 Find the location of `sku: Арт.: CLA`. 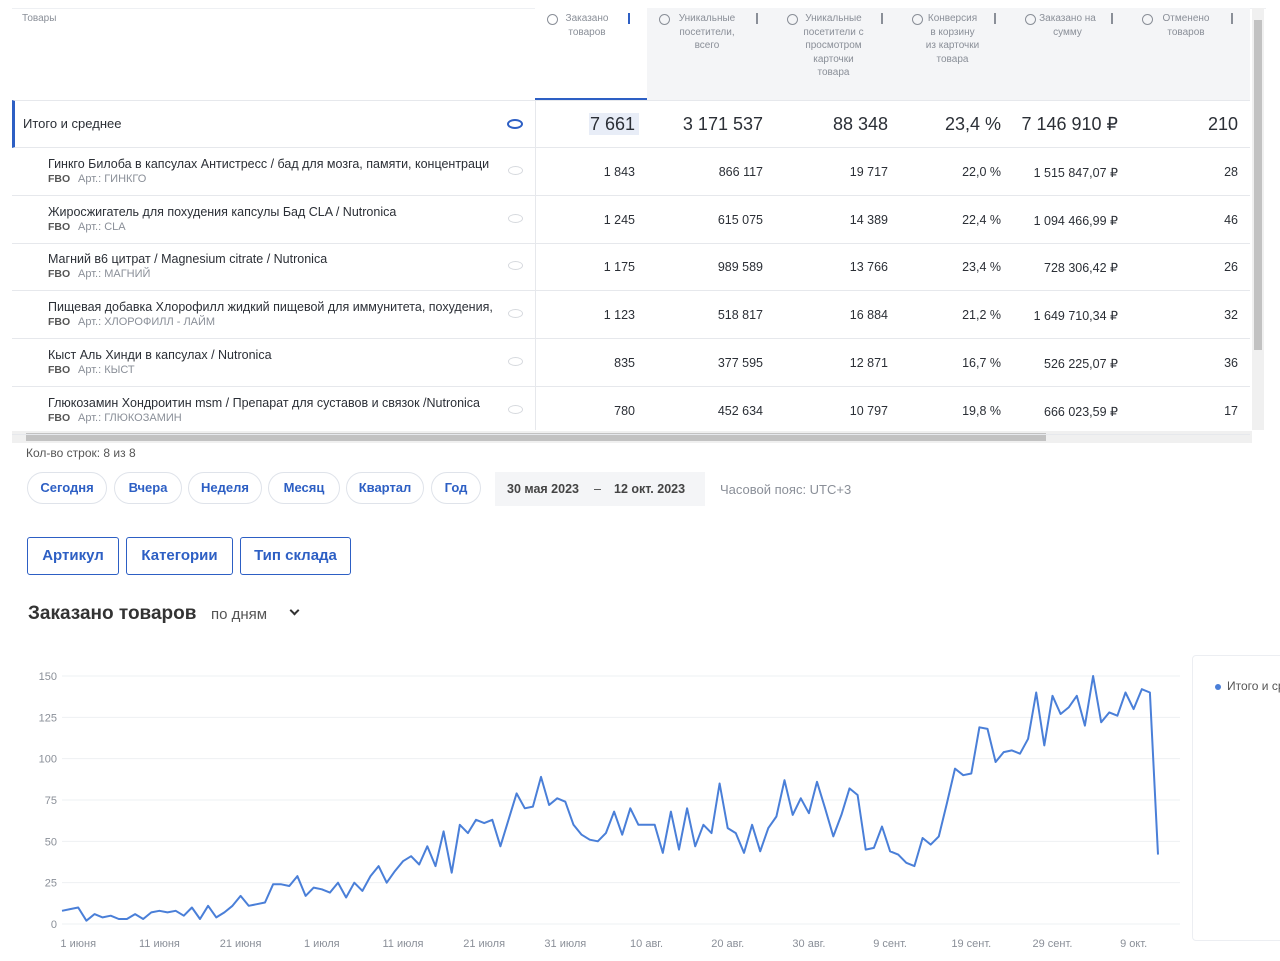

sku: Арт.: CLA is located at coordinates (102, 226).